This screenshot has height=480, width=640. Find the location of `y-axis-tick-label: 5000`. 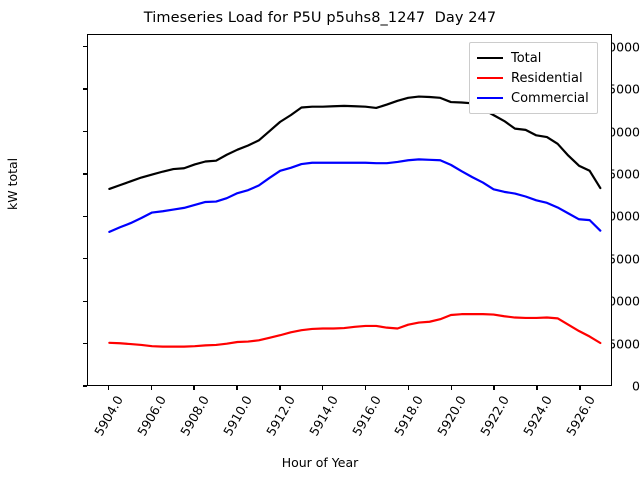

y-axis-tick-label: 5000 is located at coordinates (624, 344).